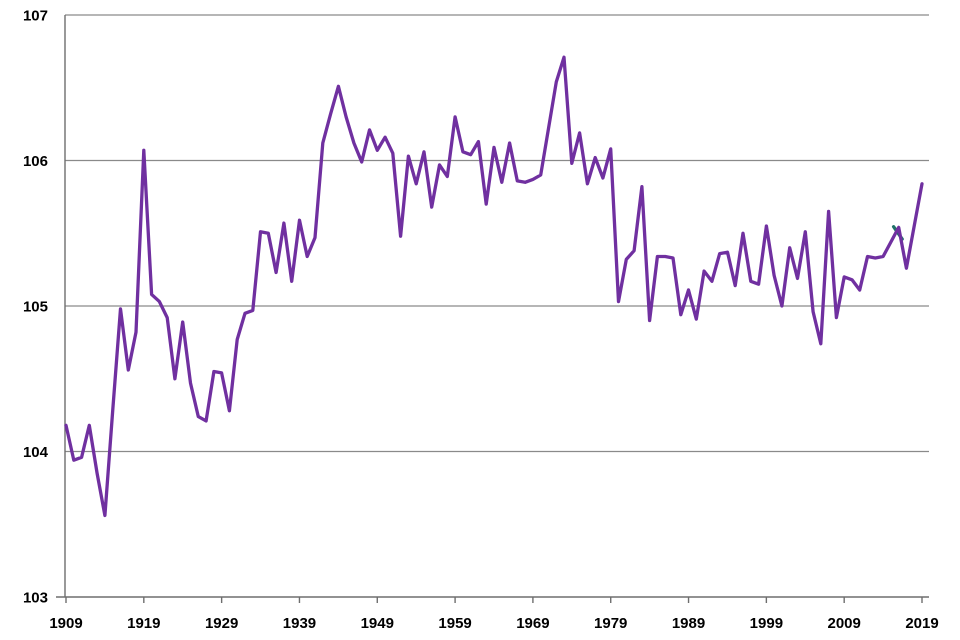  I want to click on x-tick-label-1989: 1989, so click(688, 623).